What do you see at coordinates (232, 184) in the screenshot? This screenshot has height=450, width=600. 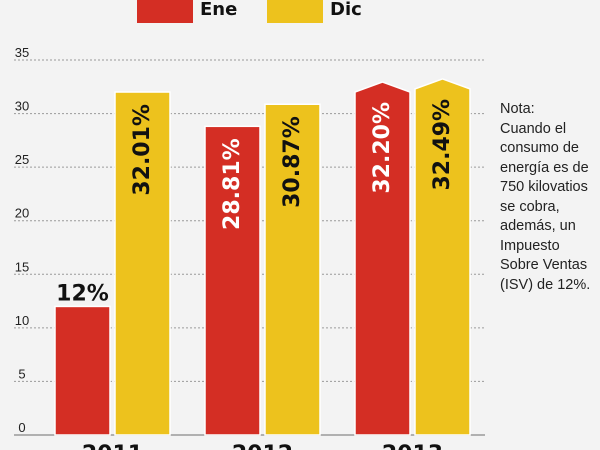 I see `bar-data-label: 28.81%` at bounding box center [232, 184].